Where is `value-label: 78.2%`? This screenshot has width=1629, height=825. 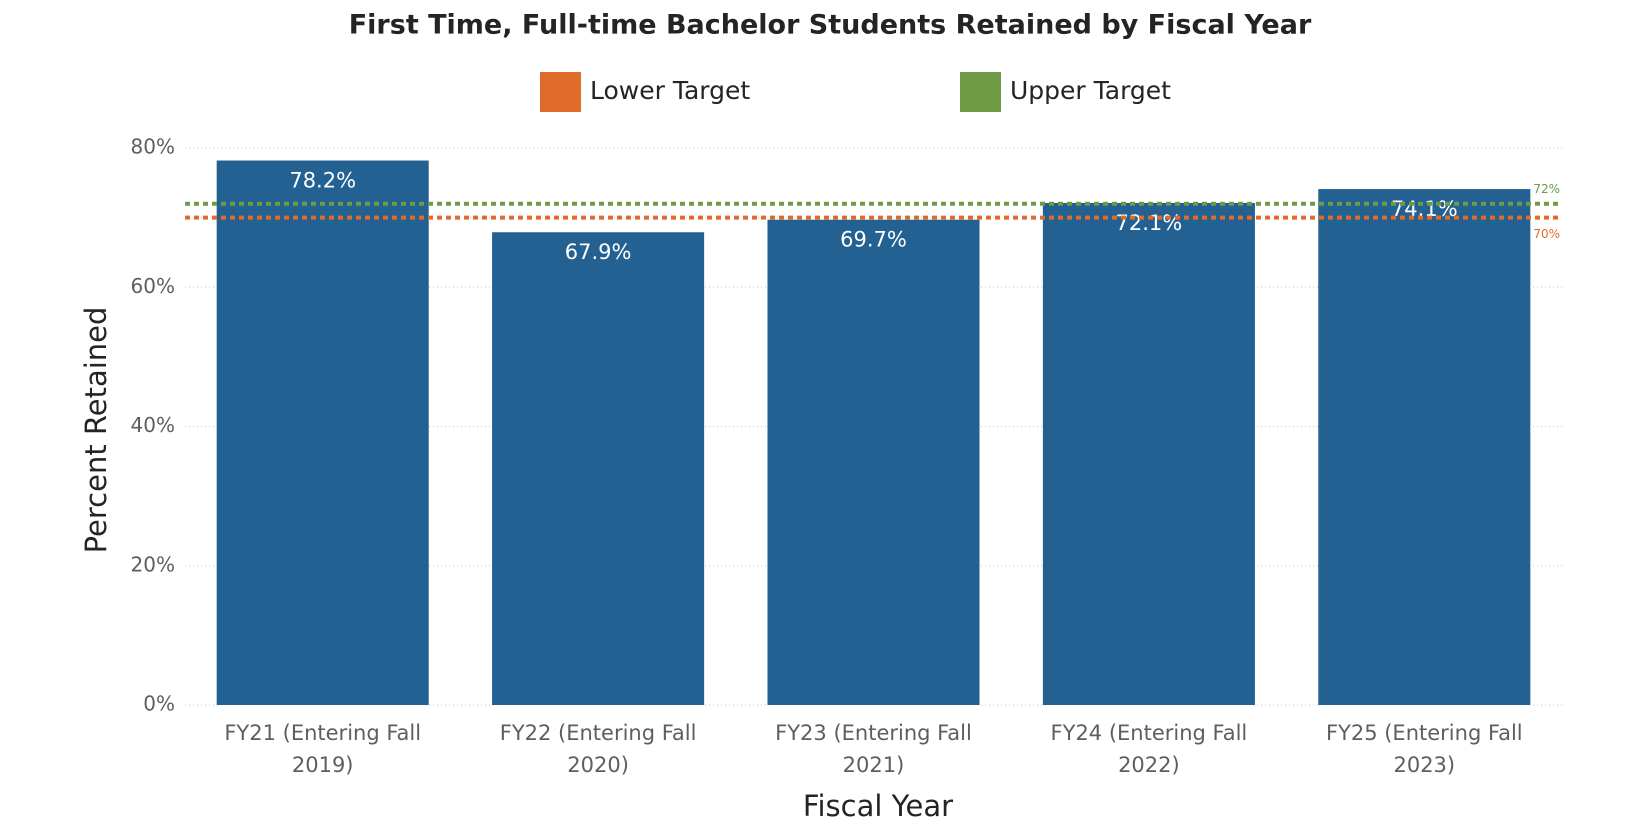
value-label: 78.2% is located at coordinates (322, 181).